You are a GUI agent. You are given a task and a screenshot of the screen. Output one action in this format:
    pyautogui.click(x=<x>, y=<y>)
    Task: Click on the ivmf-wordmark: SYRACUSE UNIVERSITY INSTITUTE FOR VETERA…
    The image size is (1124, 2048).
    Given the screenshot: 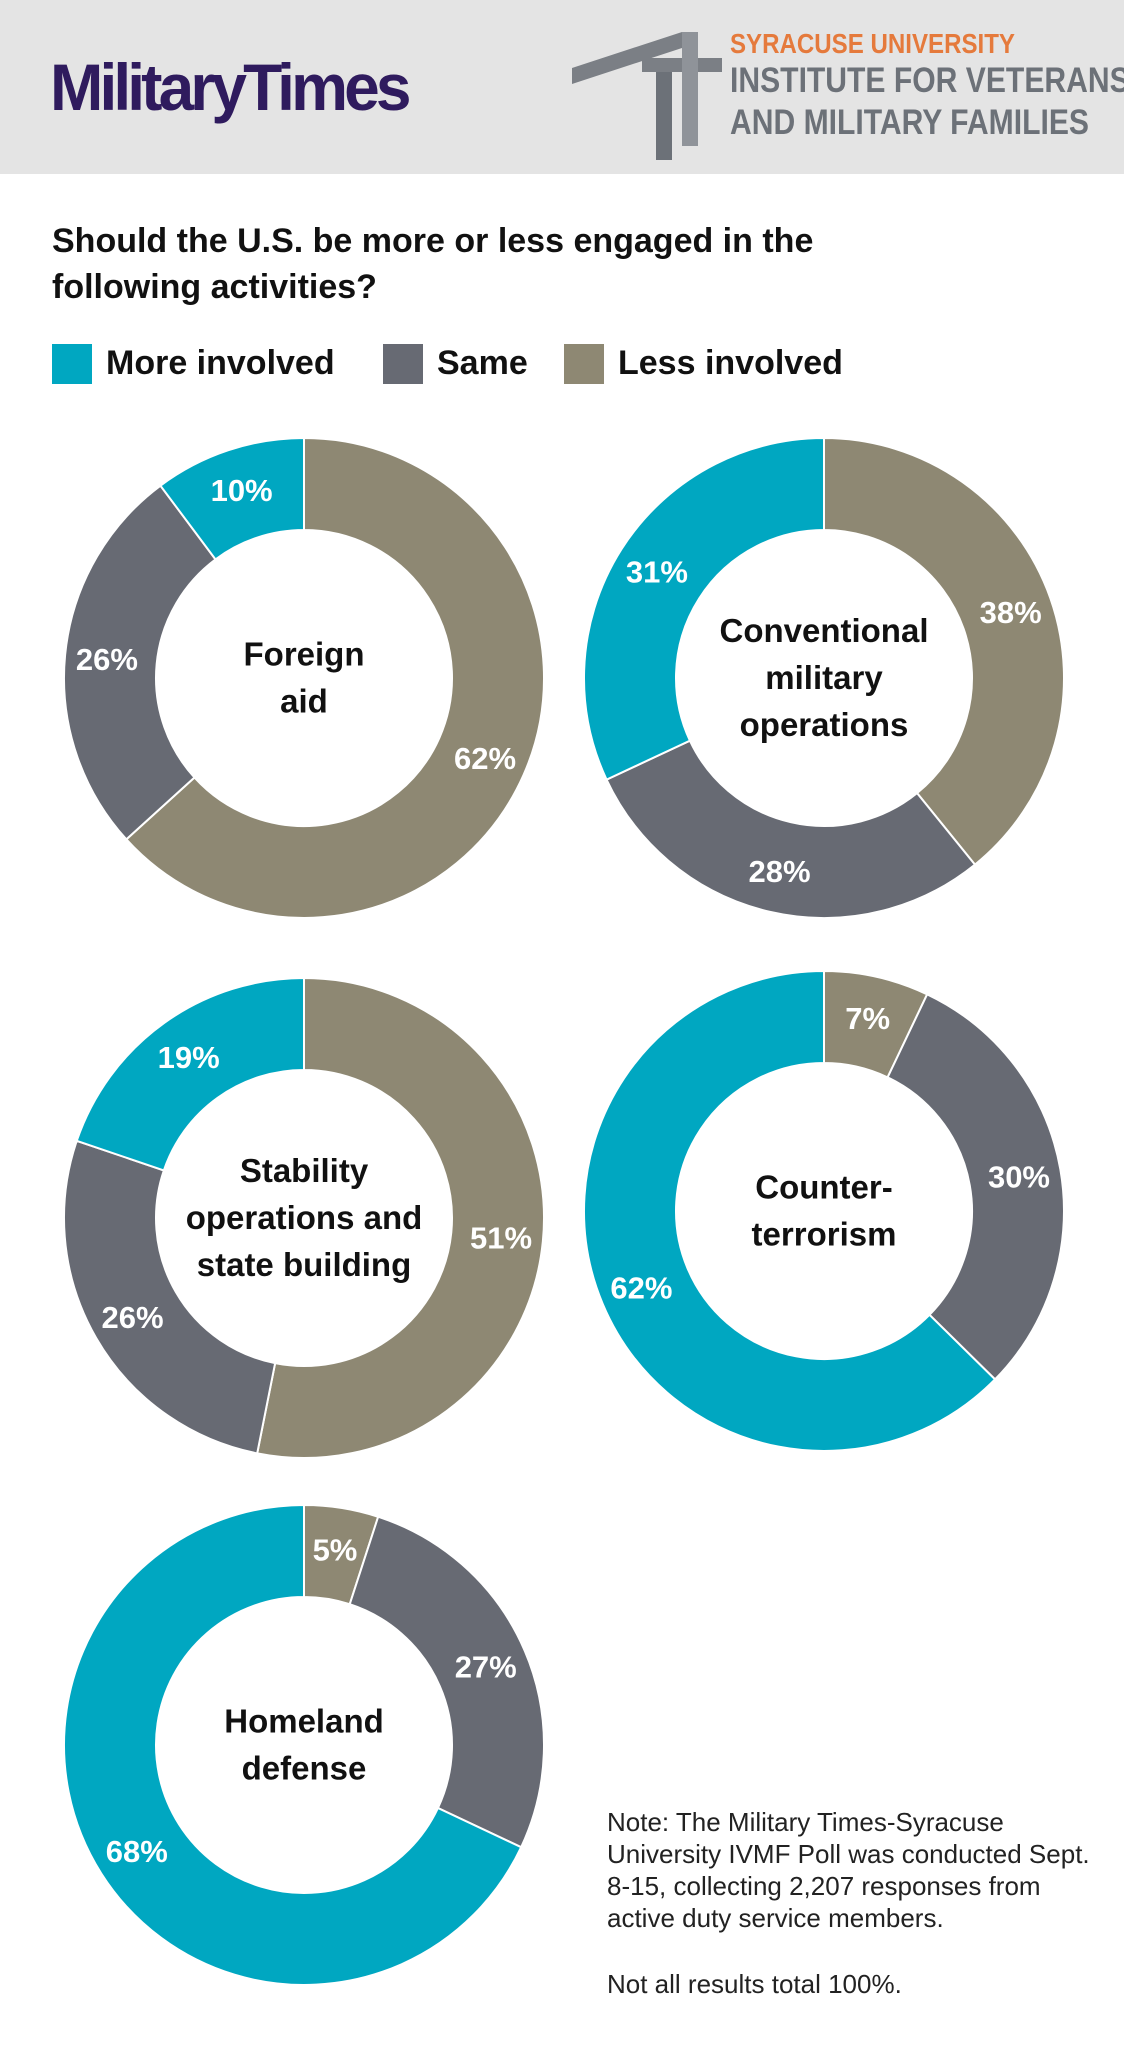 What is the action you would take?
    pyautogui.click(x=927, y=86)
    